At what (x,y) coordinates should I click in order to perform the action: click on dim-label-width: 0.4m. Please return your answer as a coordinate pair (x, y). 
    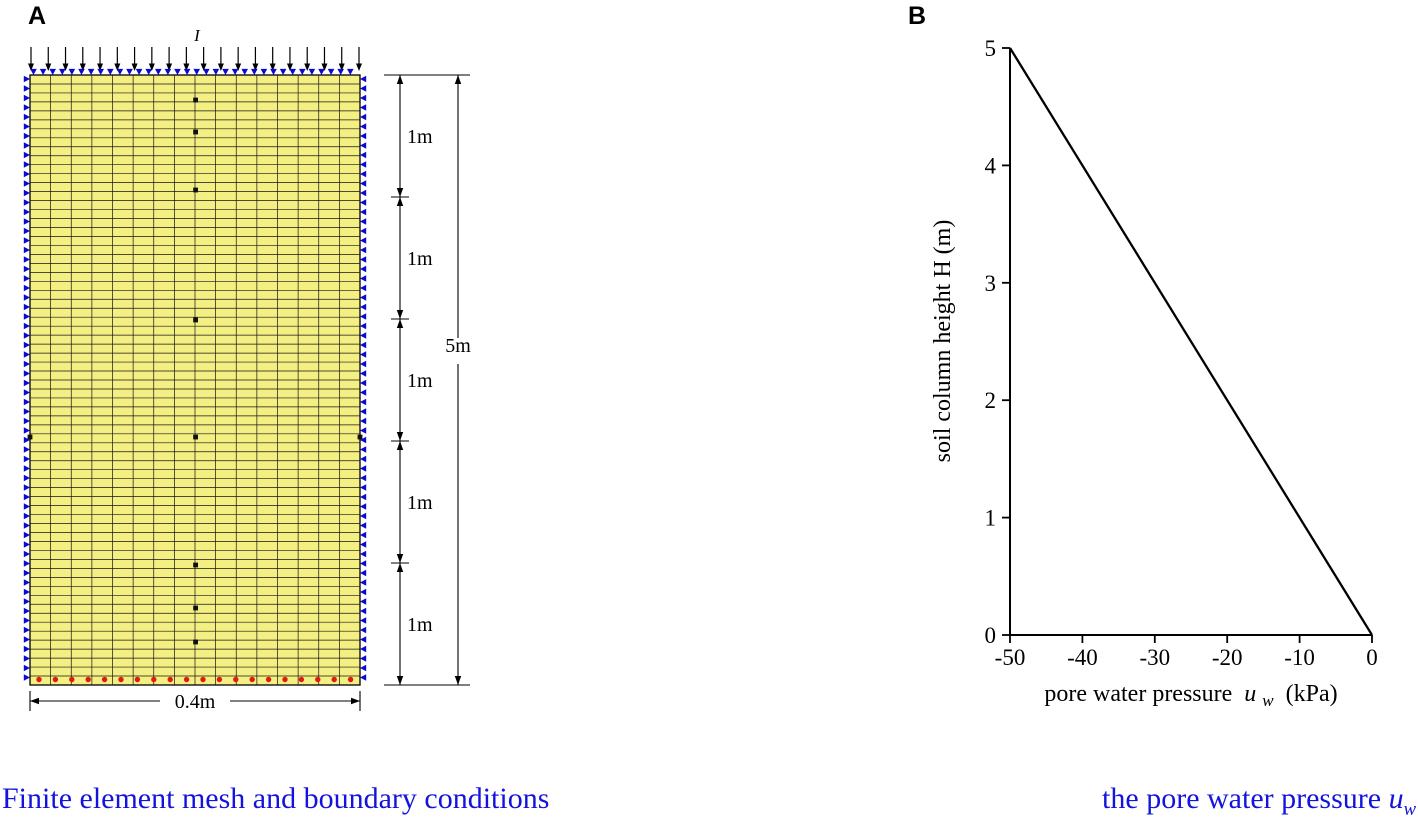
    Looking at the image, I should click on (195, 702).